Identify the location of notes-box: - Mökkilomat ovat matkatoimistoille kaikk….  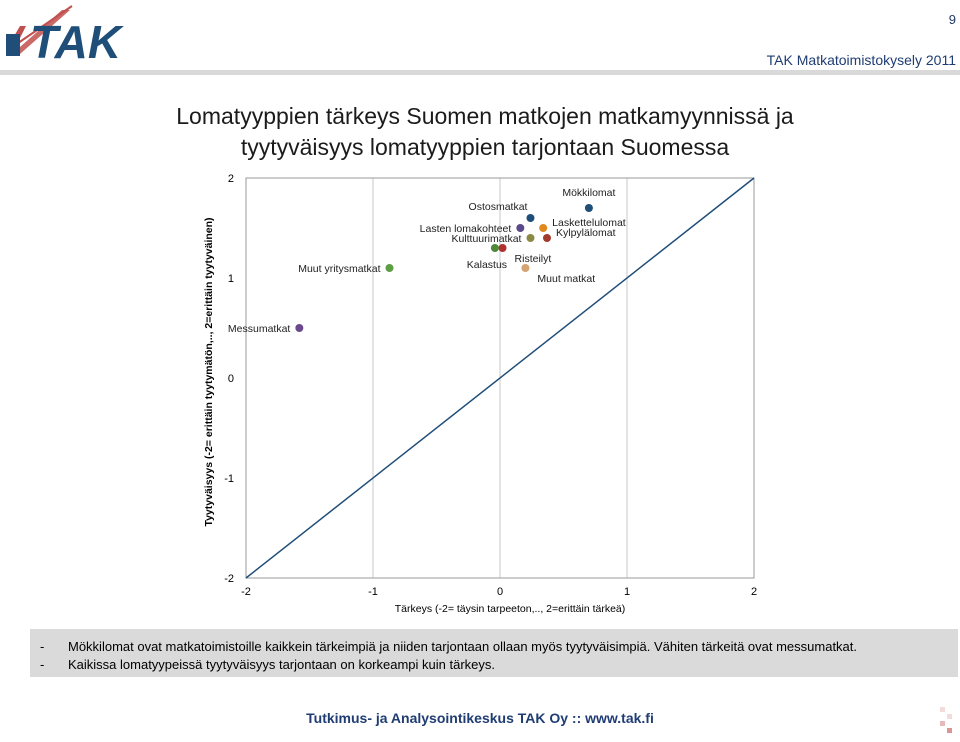
(494, 653).